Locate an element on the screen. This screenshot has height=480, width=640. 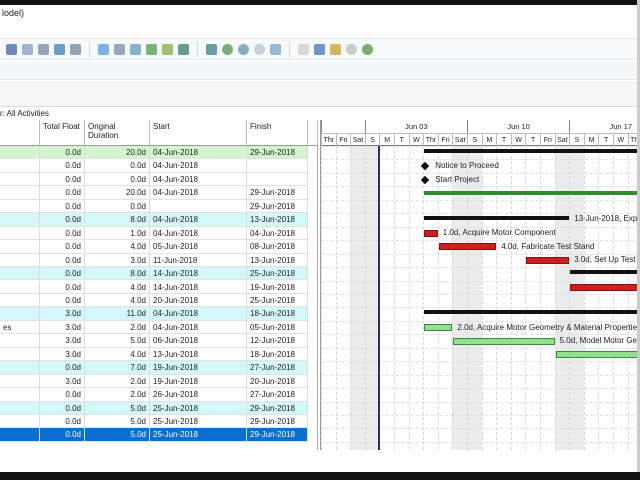
table-row: 0.0d 1.0d 04-Jun-2018 04-Jun-2018 is located at coordinates (154, 233).